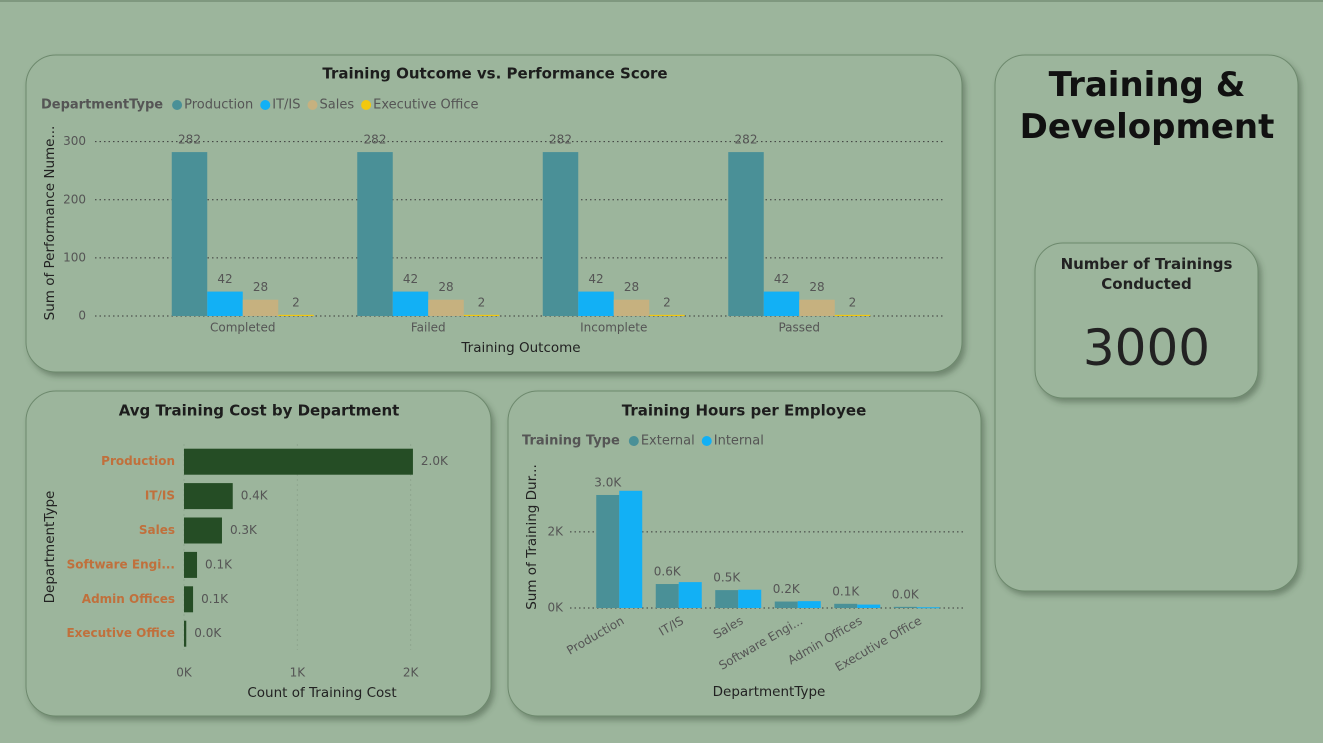  I want to click on data-label: 0.4K, so click(255, 496).